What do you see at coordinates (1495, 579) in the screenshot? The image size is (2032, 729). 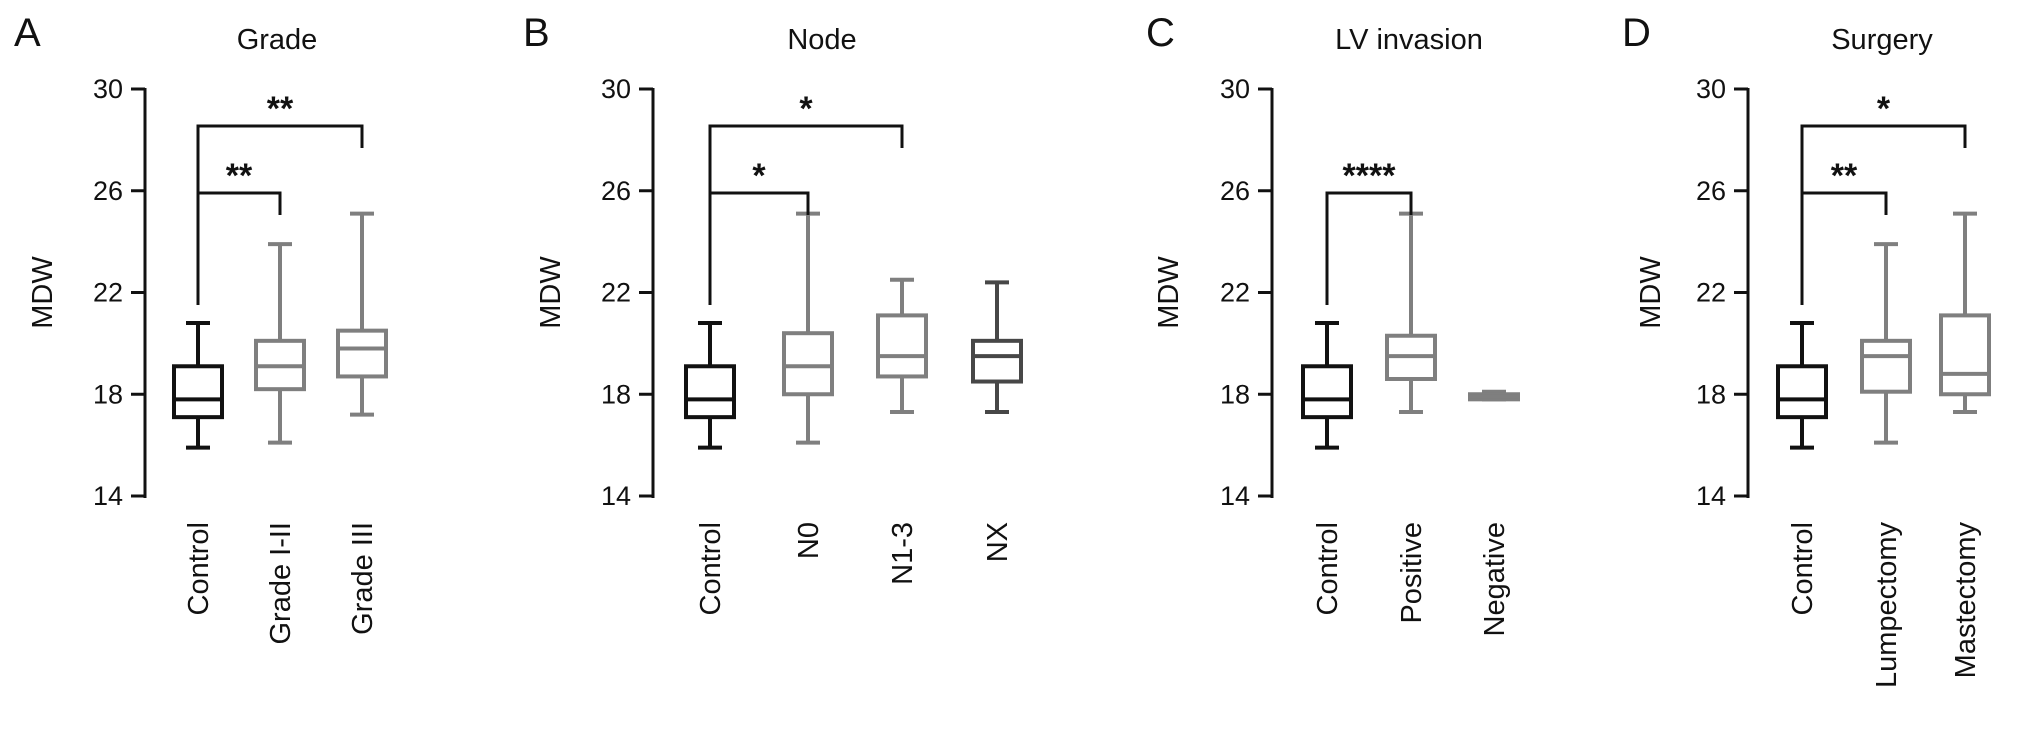 I see `category-label: Negative` at bounding box center [1495, 579].